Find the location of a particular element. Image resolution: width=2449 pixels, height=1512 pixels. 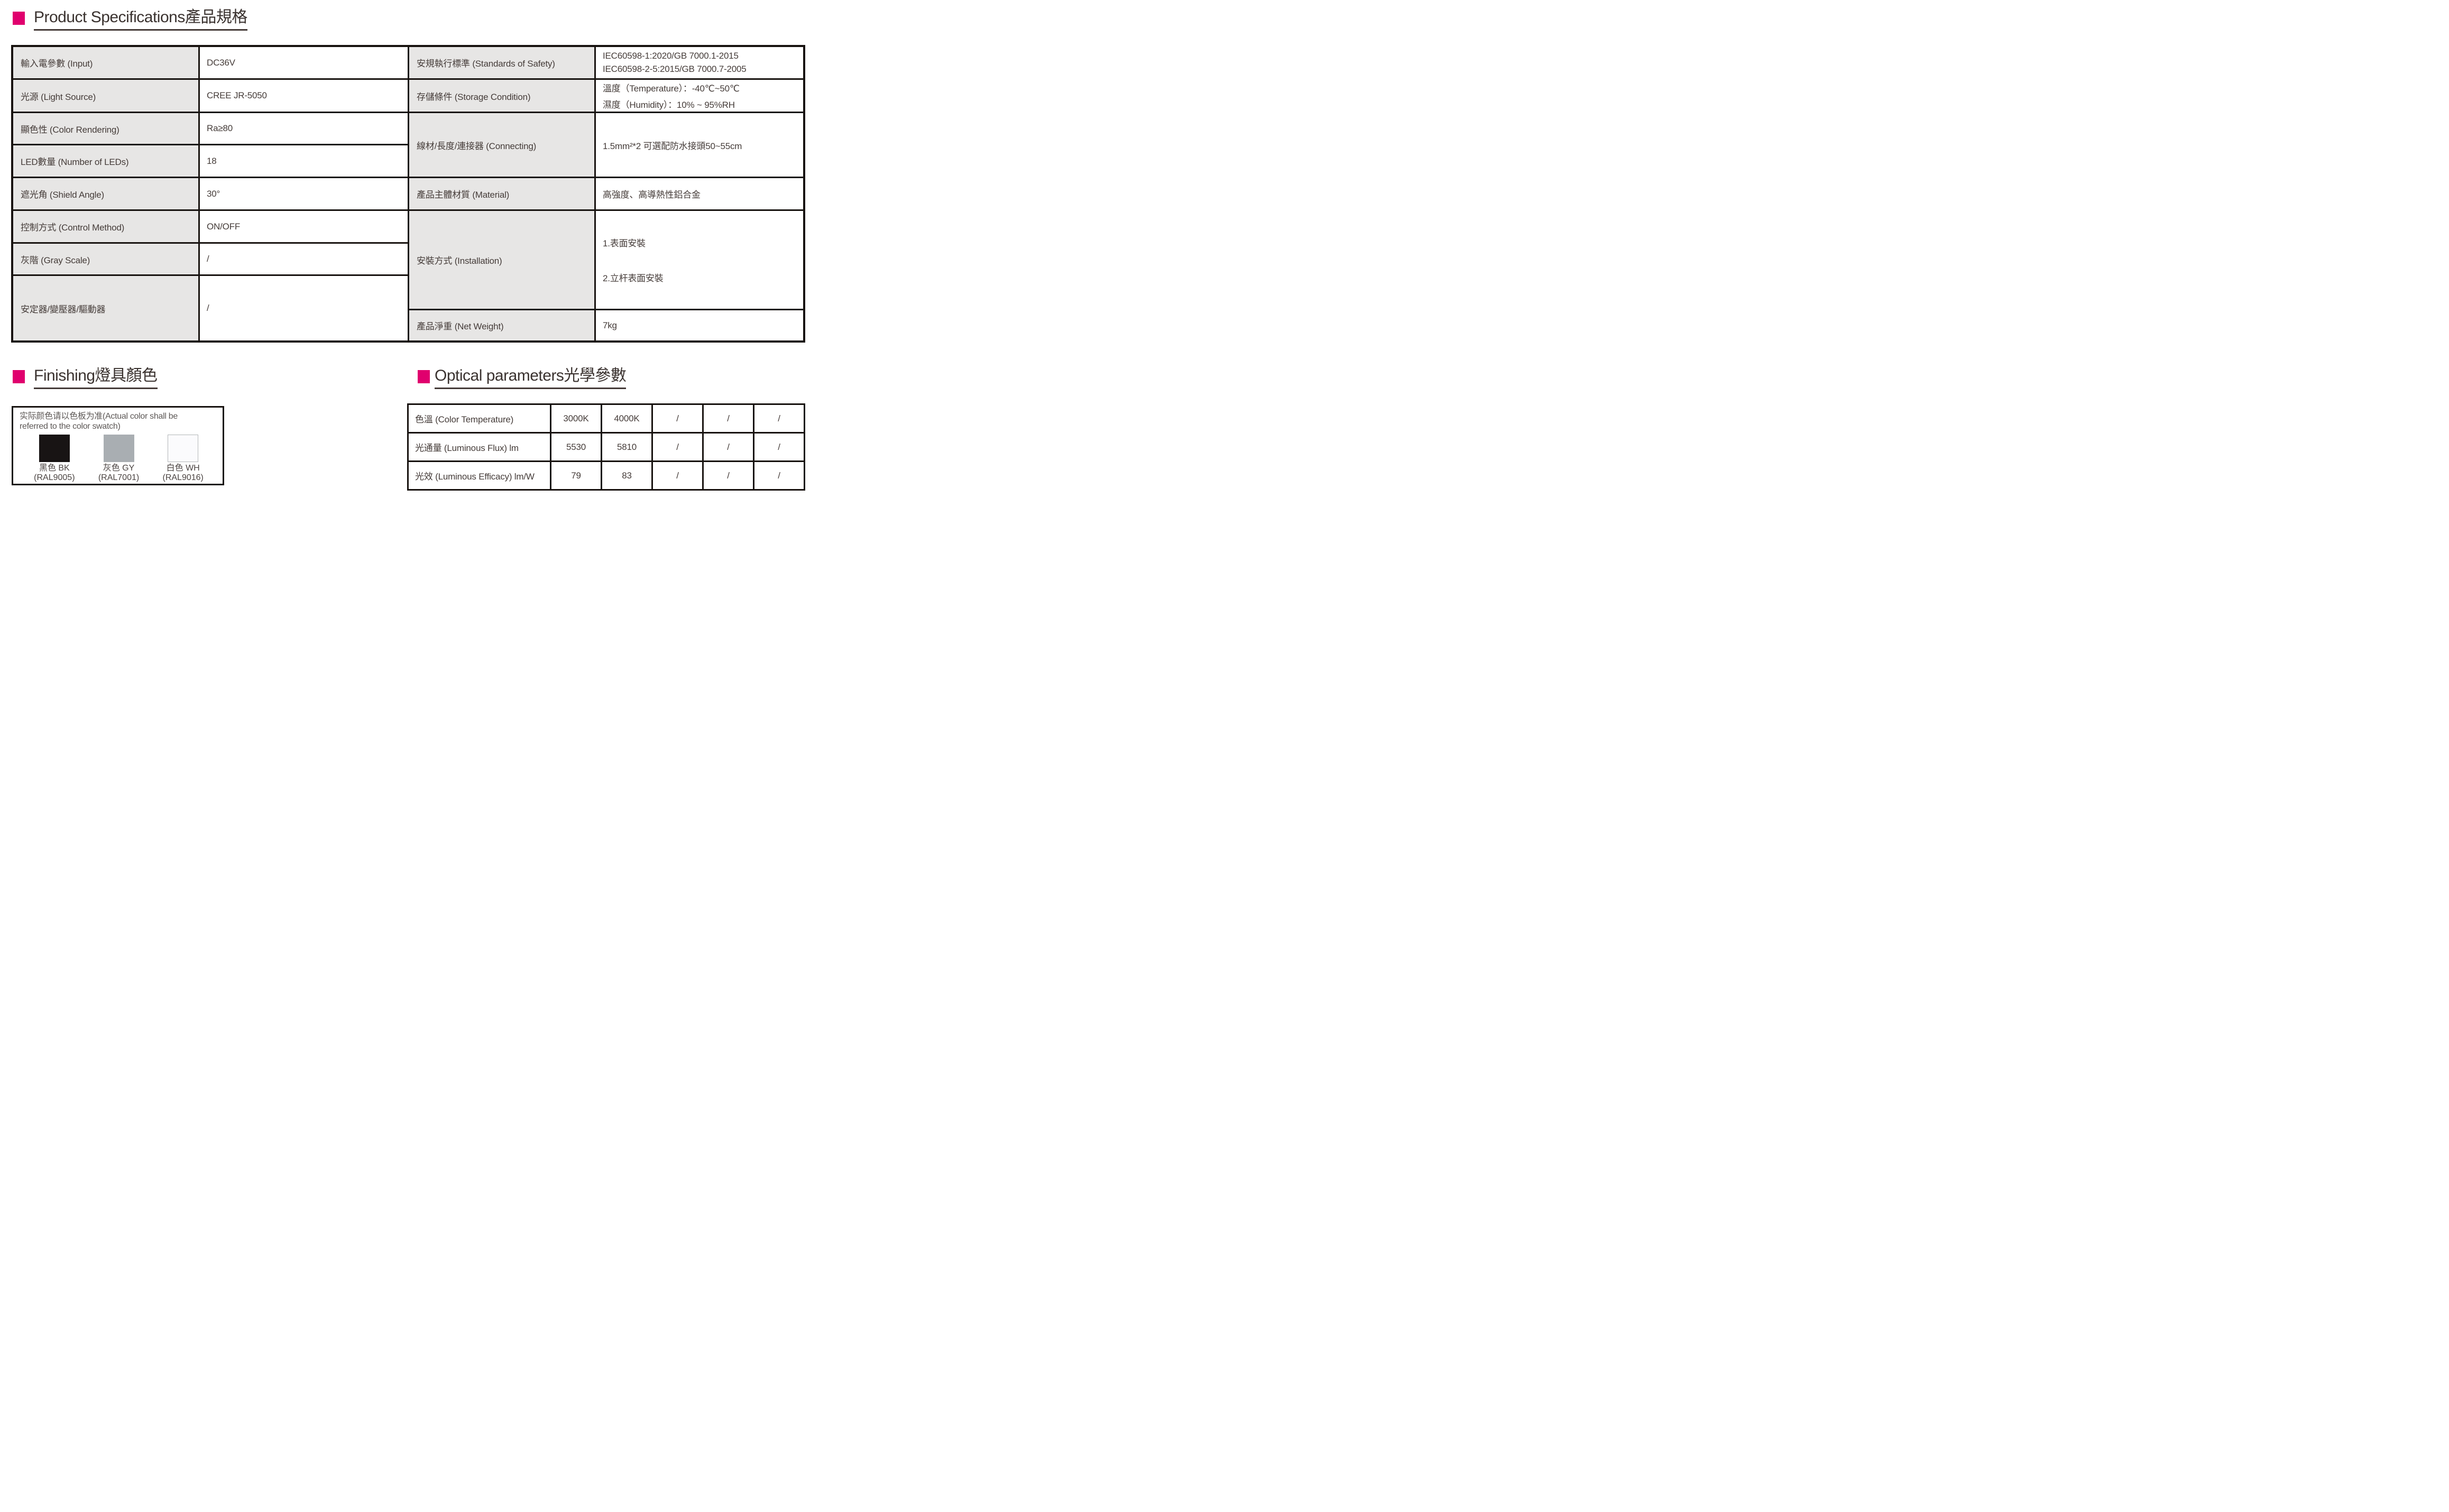

spec-label-input: 輸入電參數 (Input) is located at coordinates (106, 63).